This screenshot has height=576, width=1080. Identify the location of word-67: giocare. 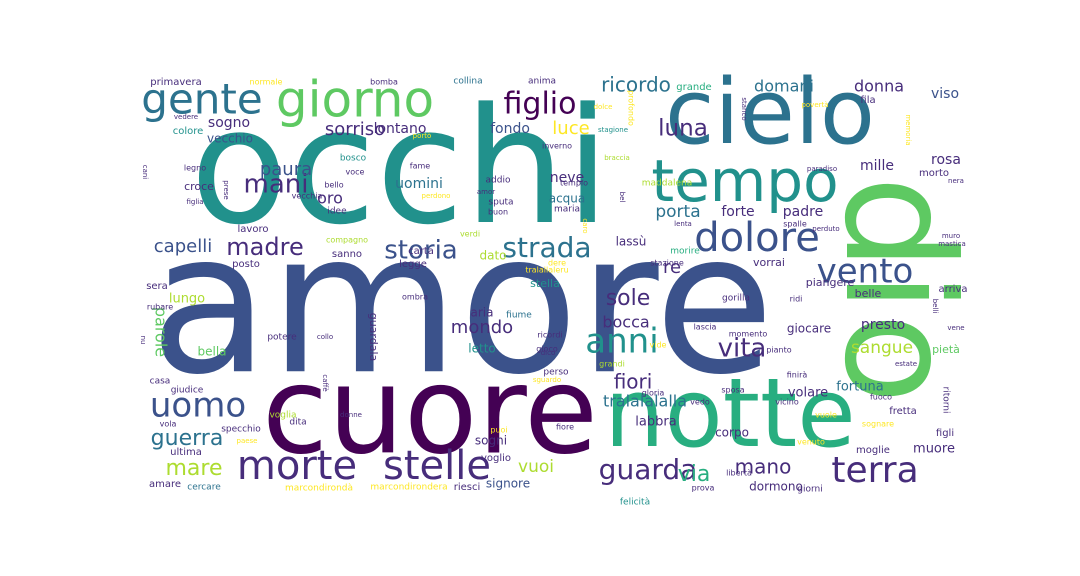
(809, 329).